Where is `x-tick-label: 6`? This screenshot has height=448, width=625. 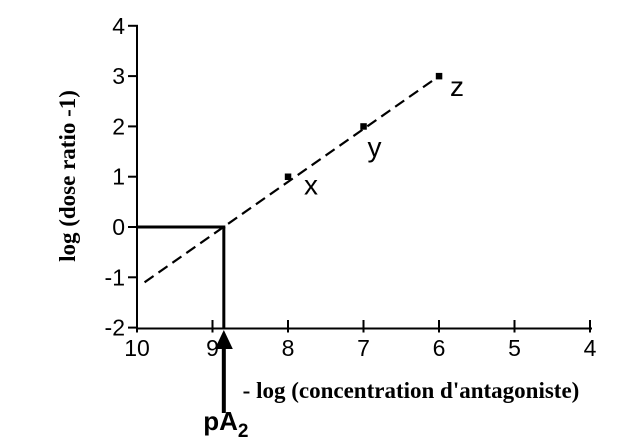
x-tick-label: 6 is located at coordinates (439, 348).